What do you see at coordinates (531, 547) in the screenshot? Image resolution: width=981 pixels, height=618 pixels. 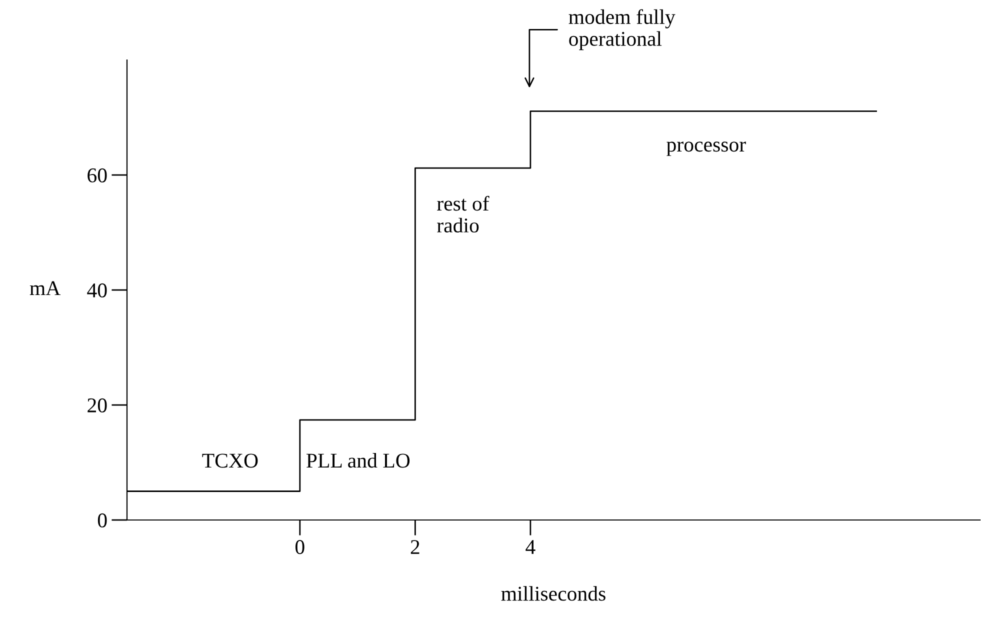 I see `x-tick-label: 4` at bounding box center [531, 547].